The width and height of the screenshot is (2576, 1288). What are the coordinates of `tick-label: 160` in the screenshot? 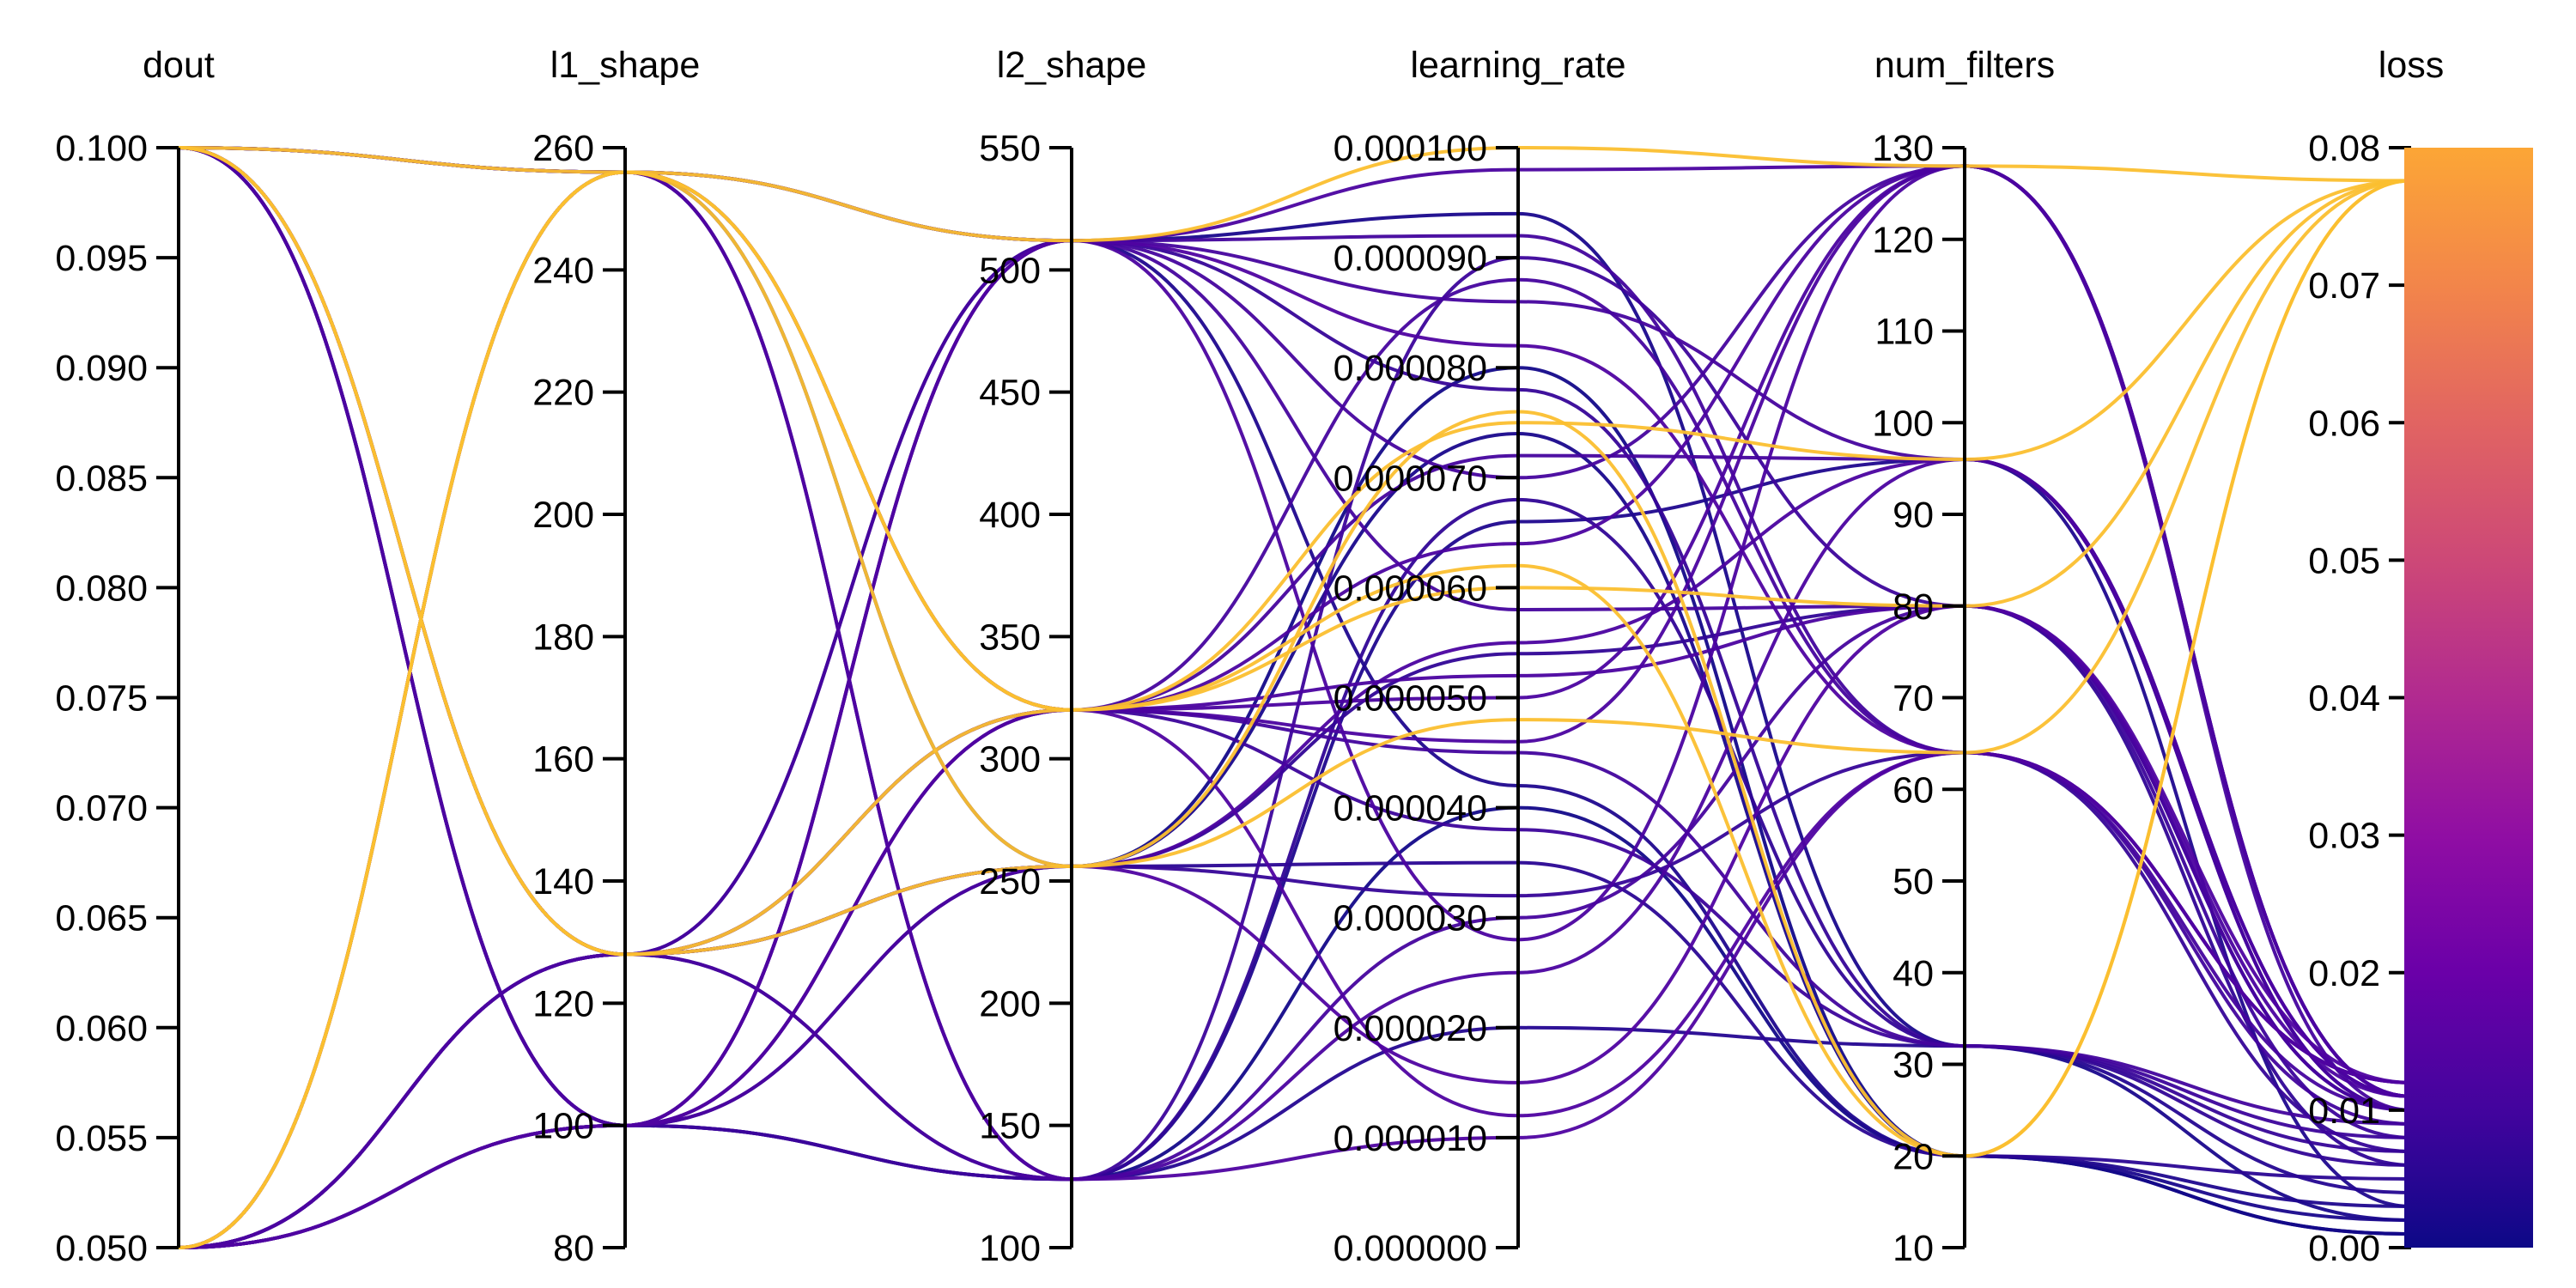 It's located at (563, 760).